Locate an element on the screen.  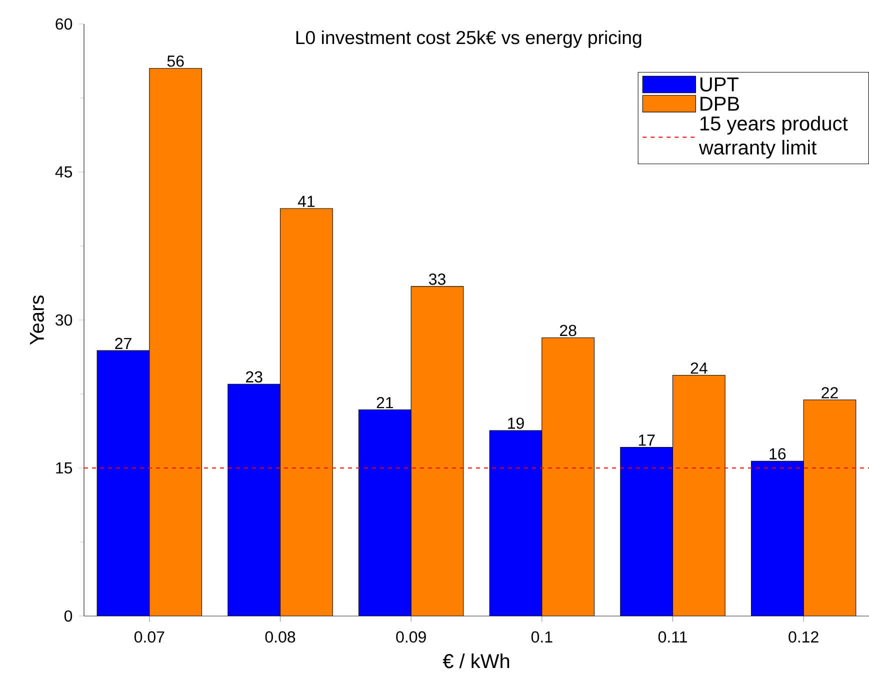
data-label: 28 is located at coordinates (568, 330).